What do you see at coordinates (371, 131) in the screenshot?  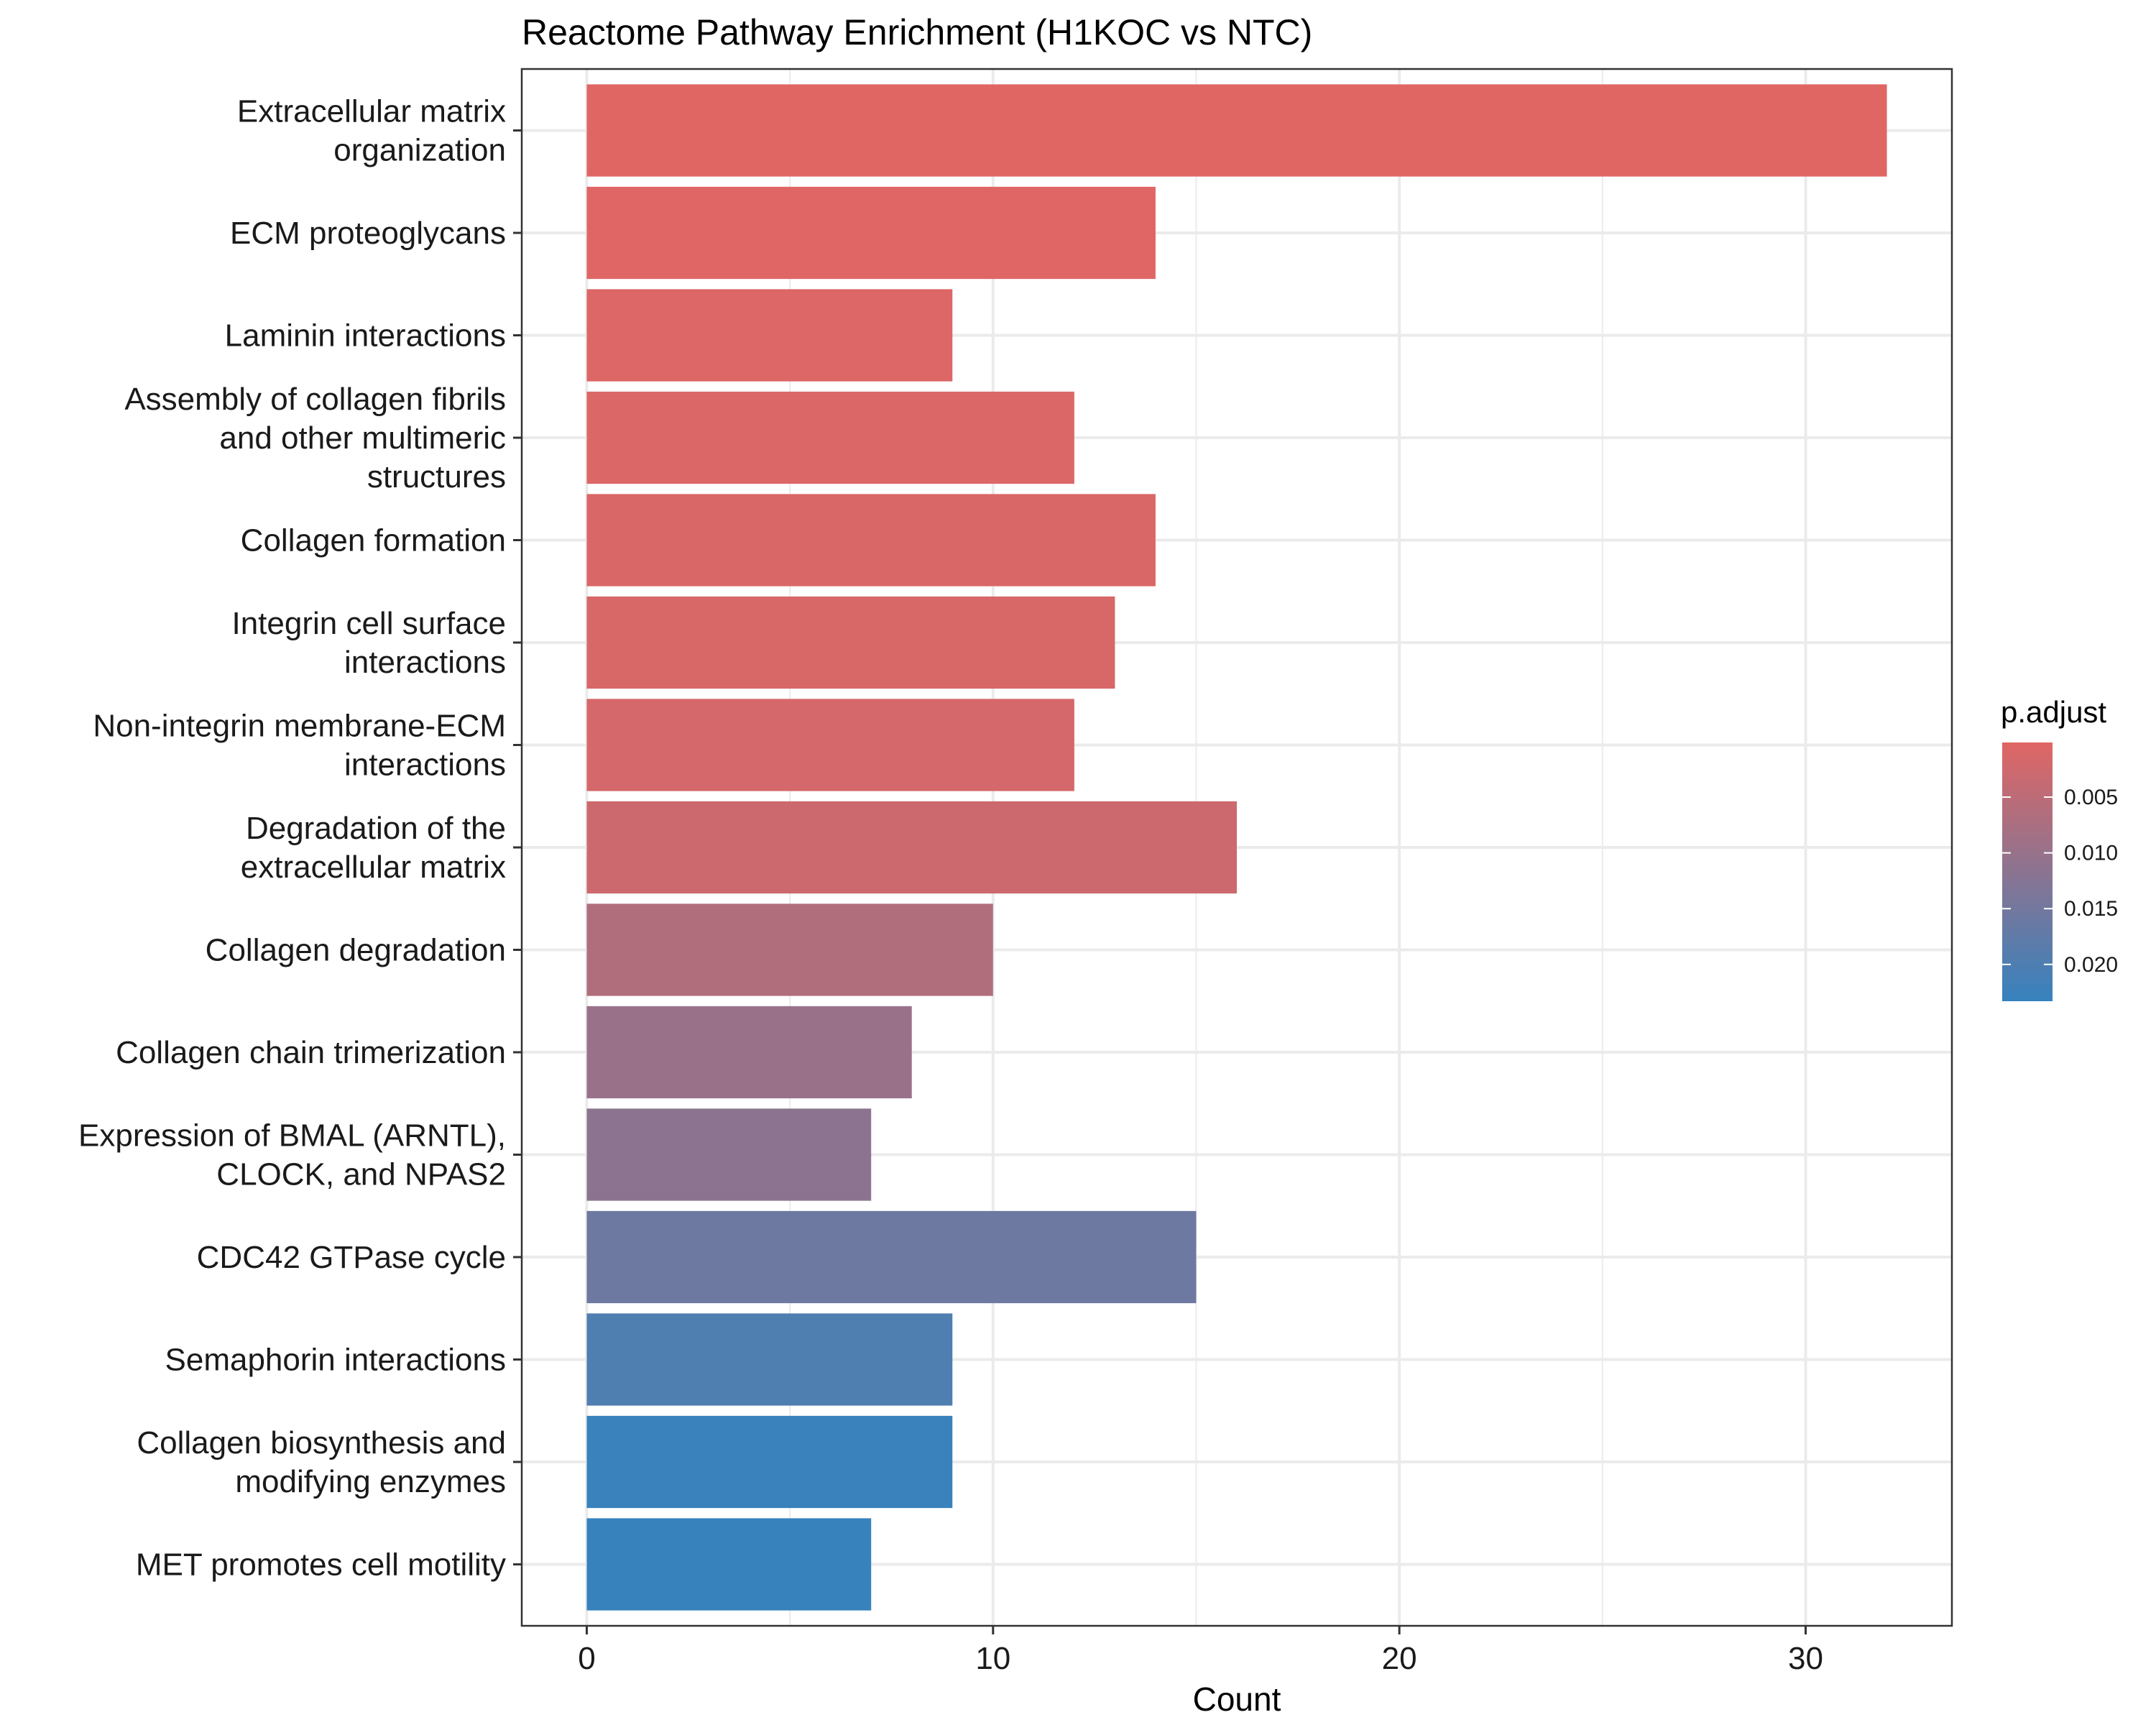 I see `y-tick-label: Extracellular matrix organization` at bounding box center [371, 131].